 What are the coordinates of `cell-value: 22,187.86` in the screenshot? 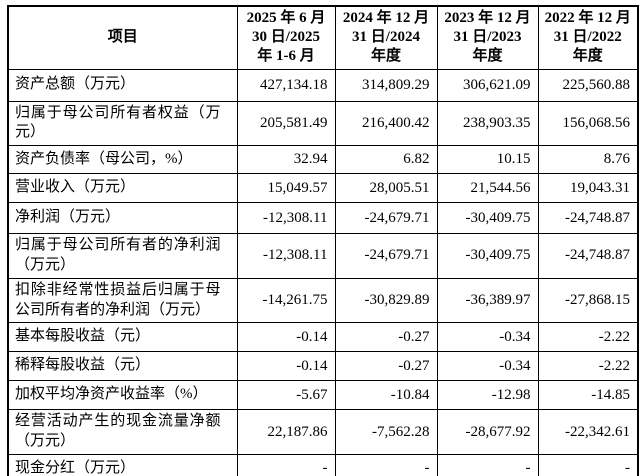 It's located at (286, 432).